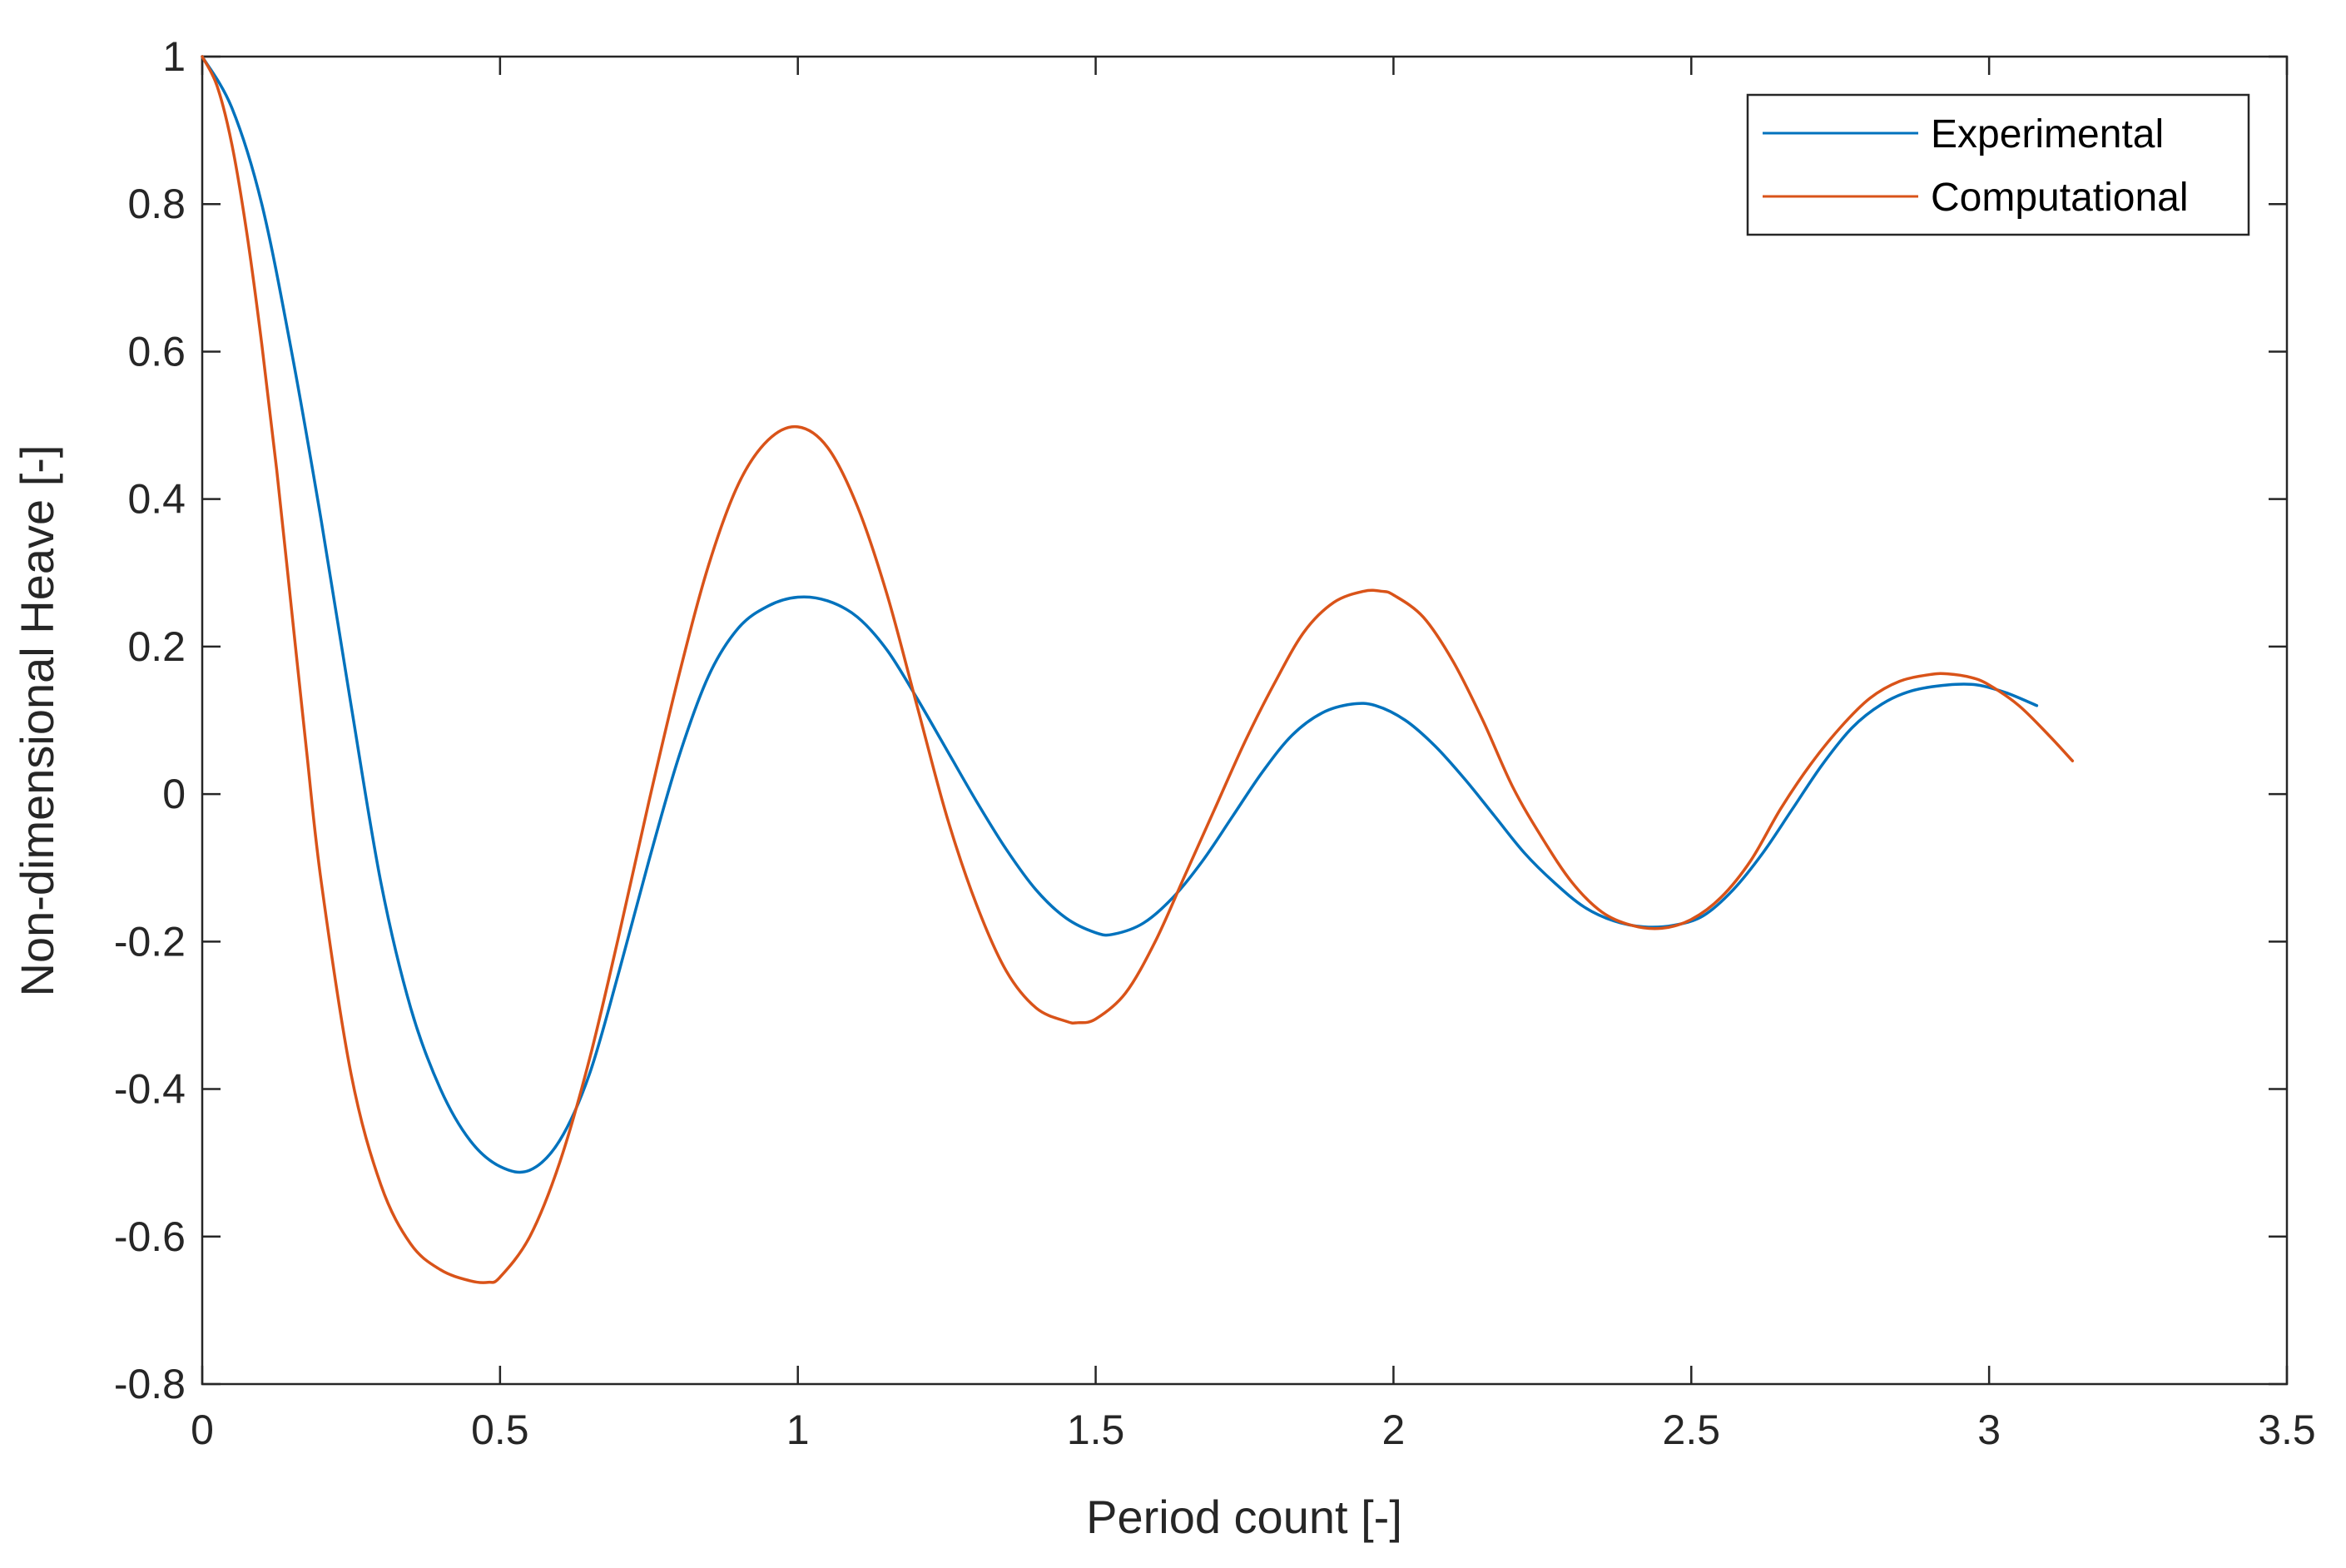  Describe the element at coordinates (174, 794) in the screenshot. I see `y-tick-label: 0` at that location.